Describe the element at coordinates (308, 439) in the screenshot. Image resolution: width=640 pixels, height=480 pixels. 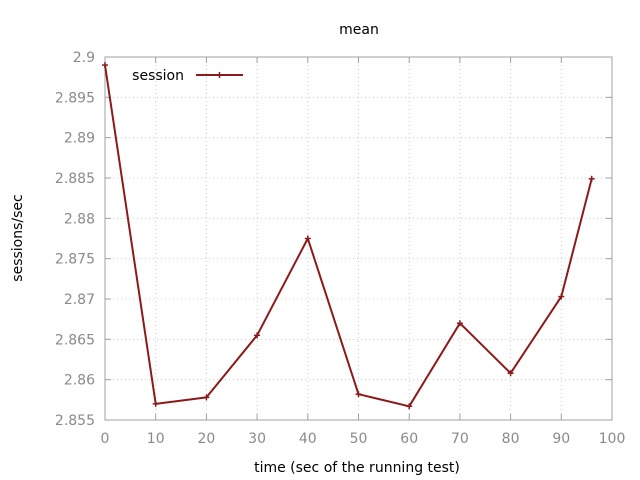
I see `x-tick-label: 40` at that location.